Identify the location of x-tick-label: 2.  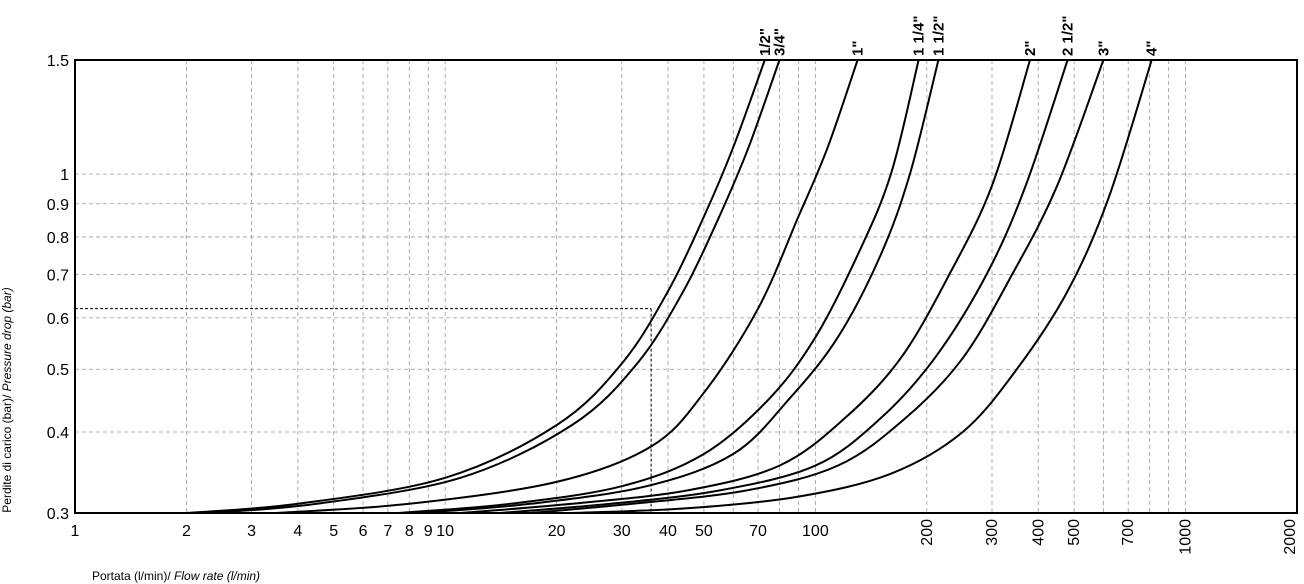
(186, 531).